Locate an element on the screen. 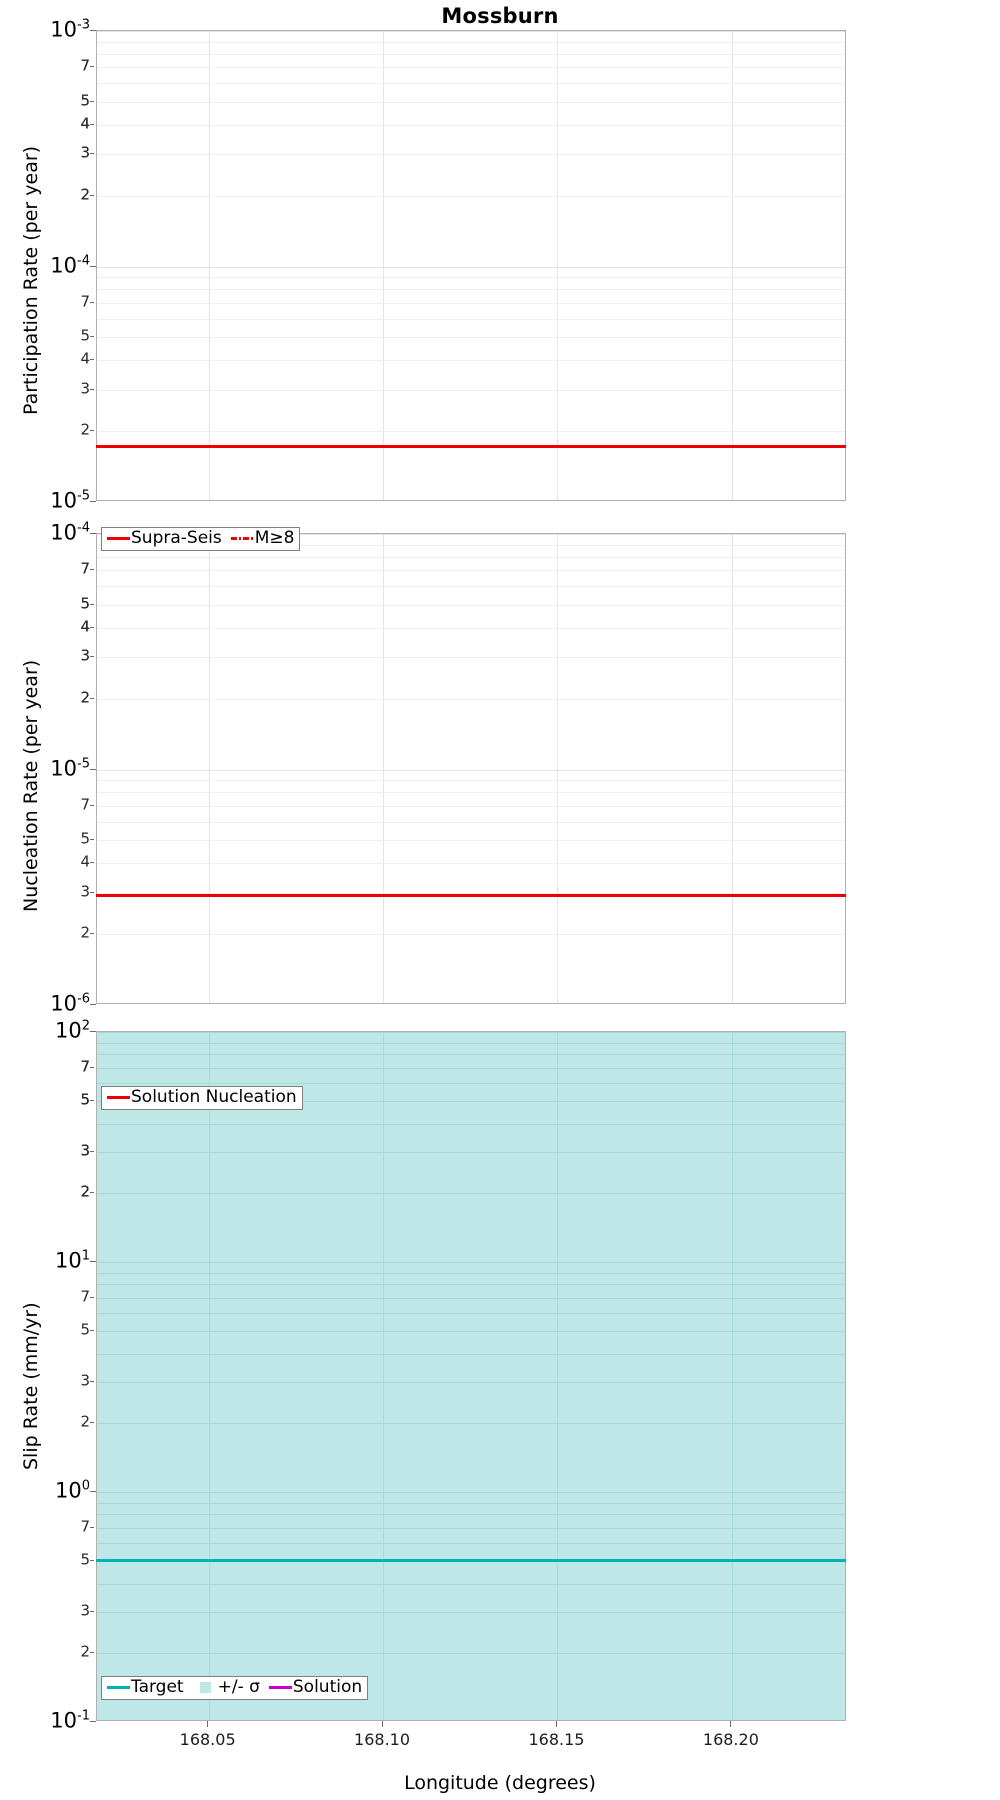  xtick-label: 168.10 is located at coordinates (382, 1739).